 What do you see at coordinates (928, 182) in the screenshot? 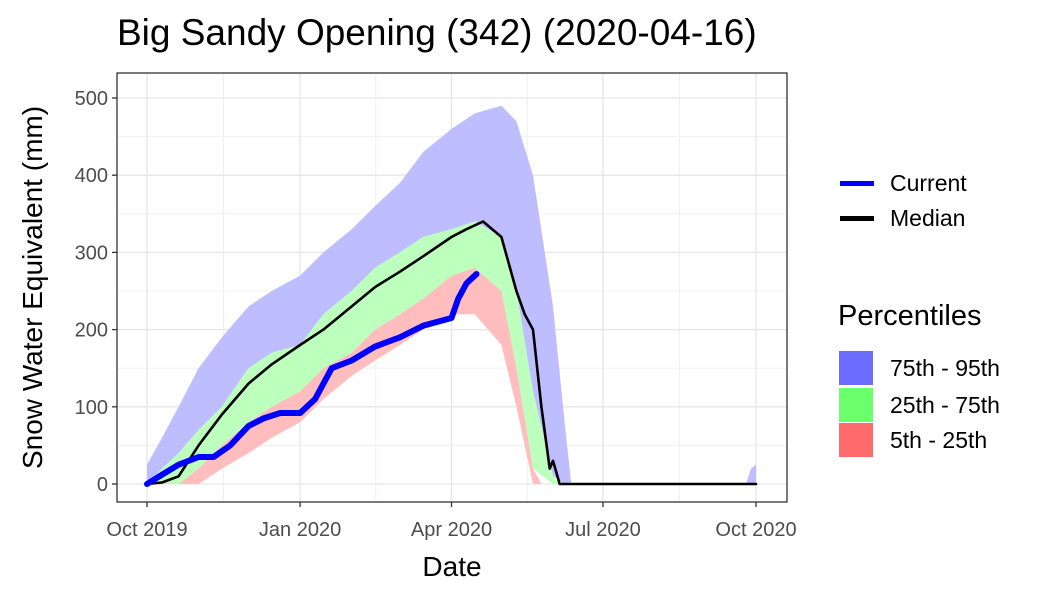
I see `legend-label-current: Current` at bounding box center [928, 182].